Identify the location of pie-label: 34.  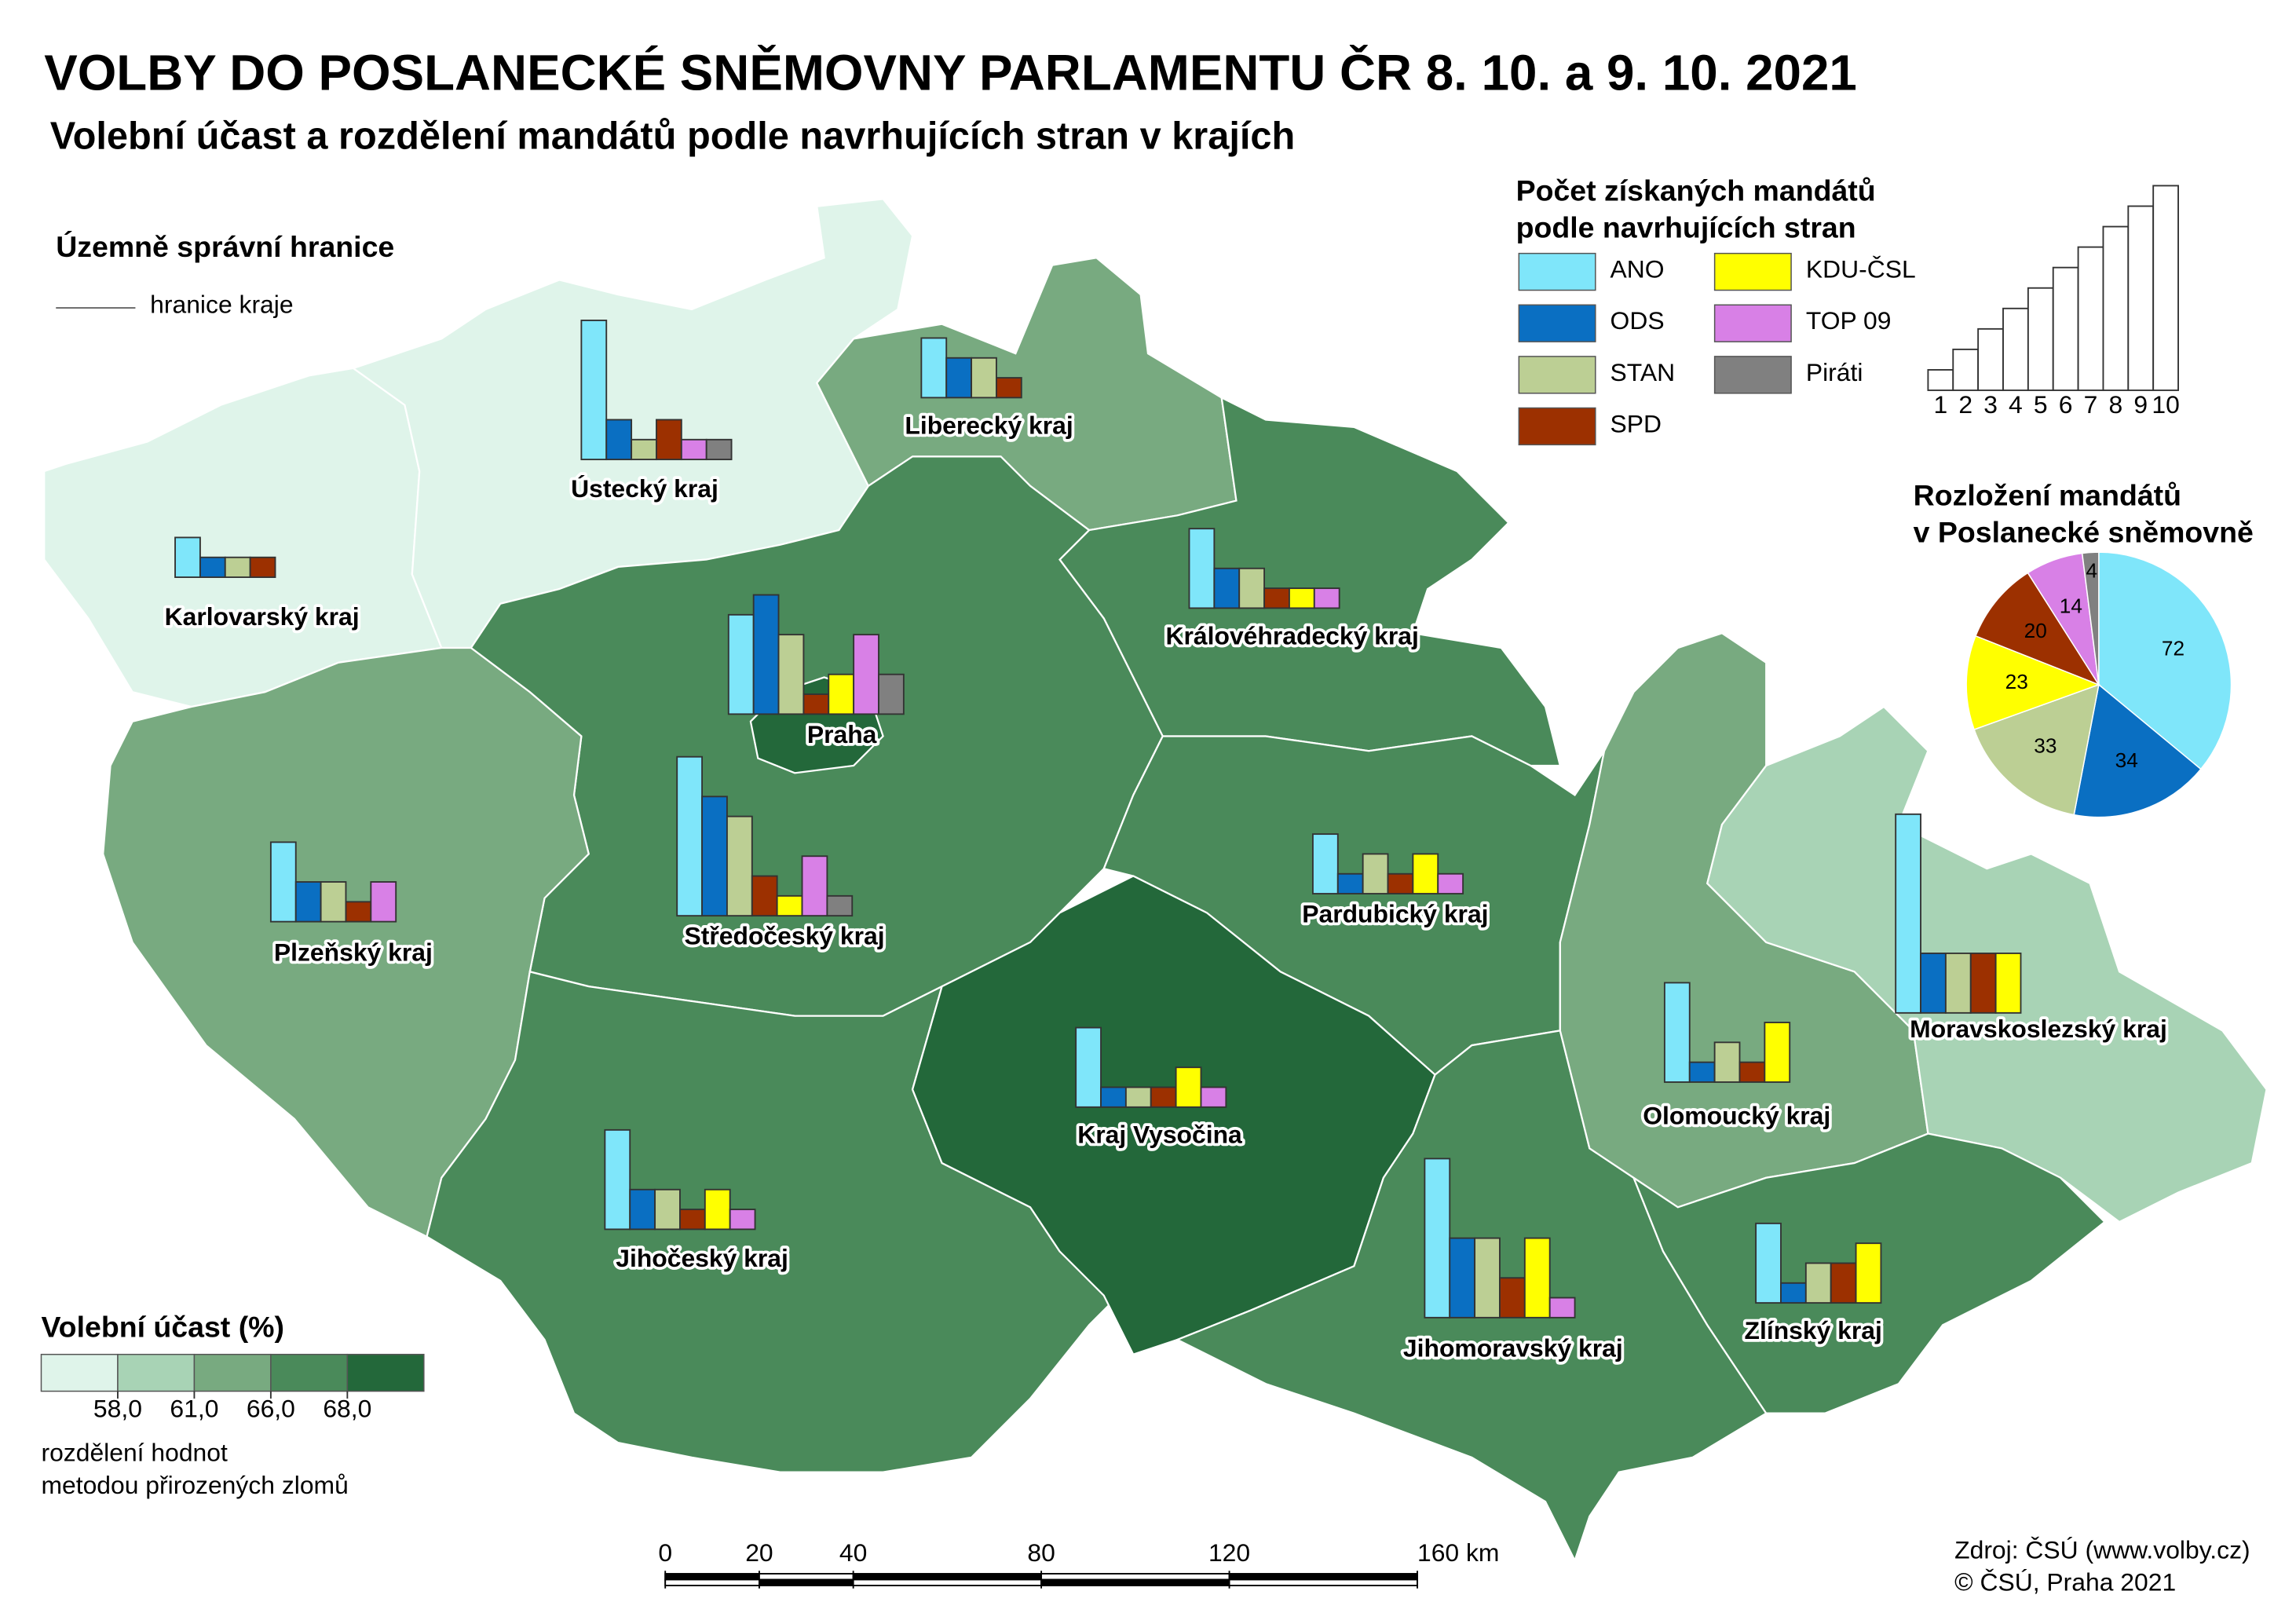
(2126, 760).